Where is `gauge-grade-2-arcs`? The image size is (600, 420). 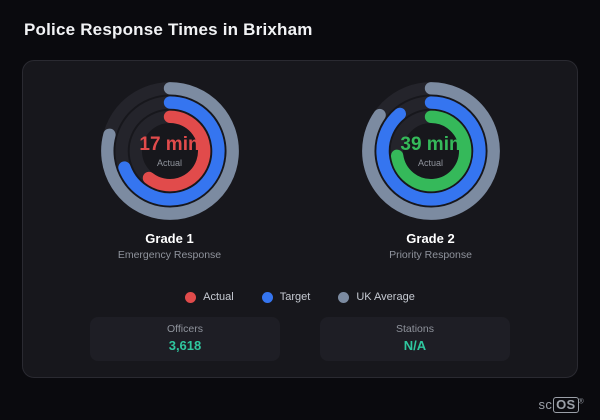
gauge-grade-2-arcs is located at coordinates (430, 151).